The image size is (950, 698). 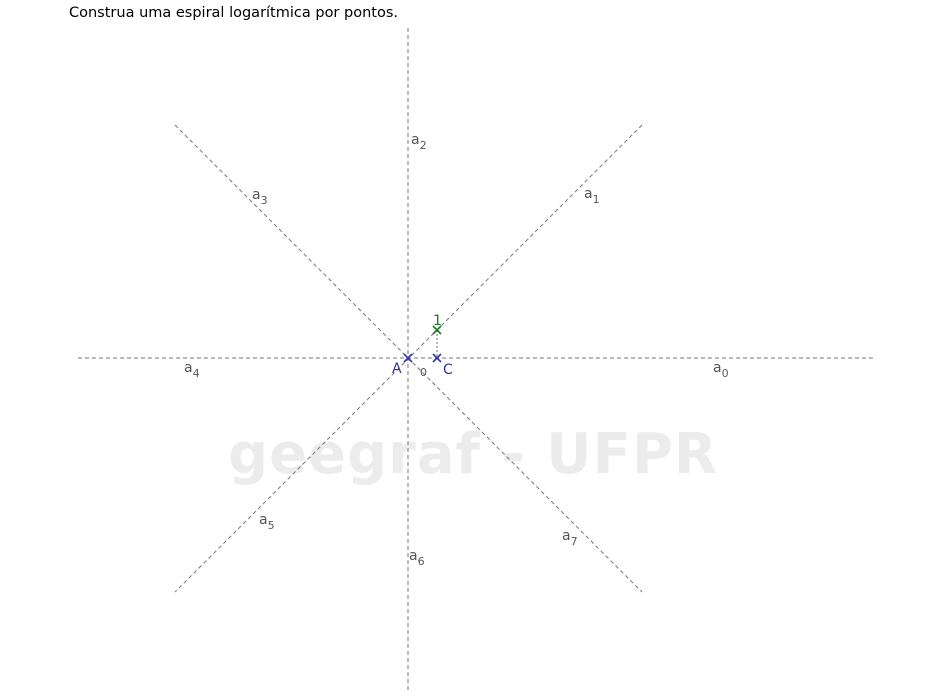 What do you see at coordinates (721, 370) in the screenshot?
I see `ray-label-a0: a0` at bounding box center [721, 370].